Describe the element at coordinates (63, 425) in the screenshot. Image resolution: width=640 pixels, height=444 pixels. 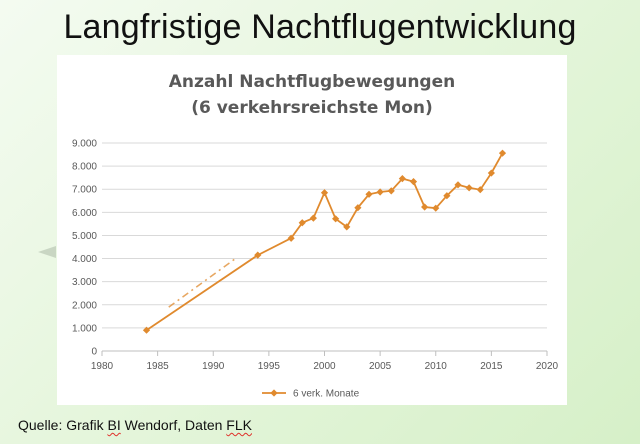
I see `source-prefix: Quelle: Grafik` at that location.